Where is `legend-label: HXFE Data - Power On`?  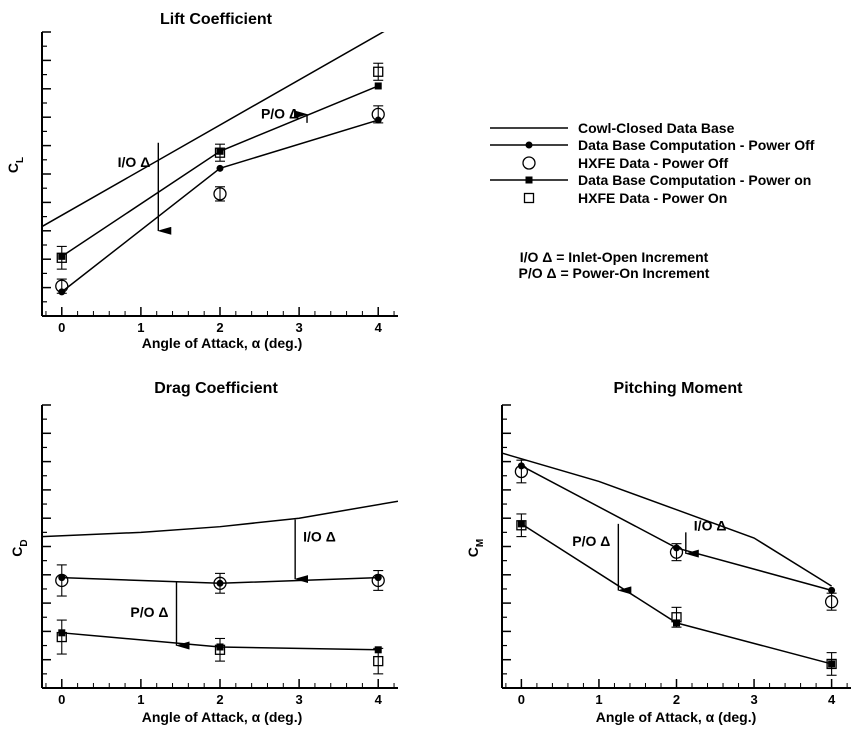
legend-label: HXFE Data - Power On is located at coordinates (652, 198).